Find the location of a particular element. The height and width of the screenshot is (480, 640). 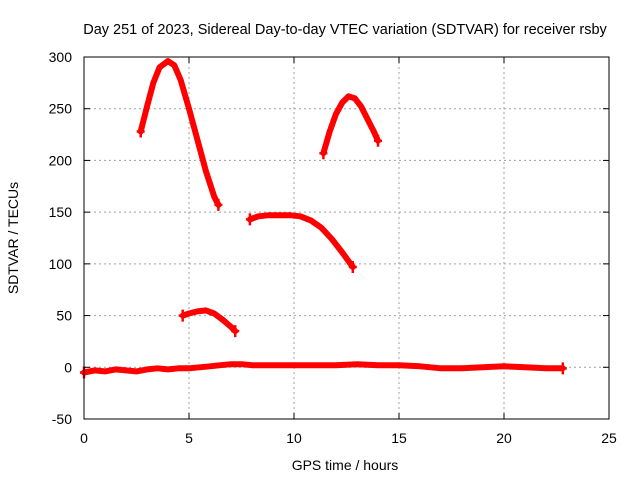

y-tick-label: 250 is located at coordinates (61, 109).